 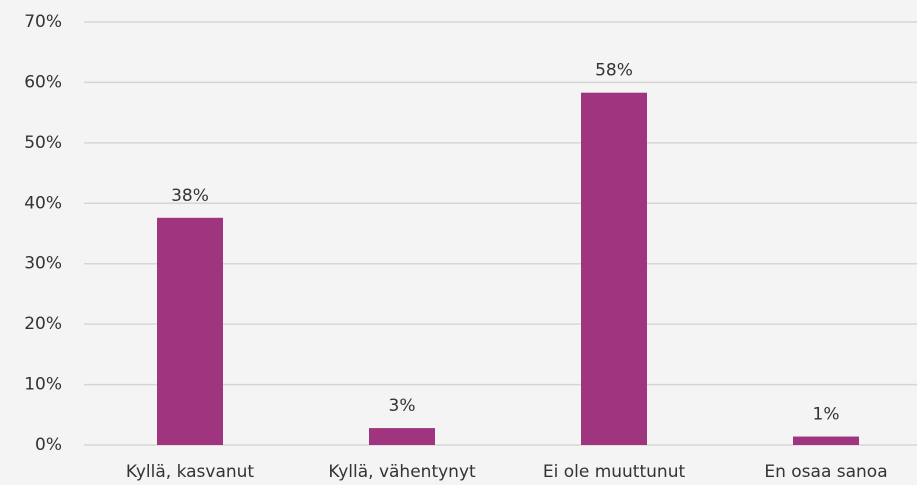 What do you see at coordinates (48, 445) in the screenshot?
I see `y-tick-label: 0%` at bounding box center [48, 445].